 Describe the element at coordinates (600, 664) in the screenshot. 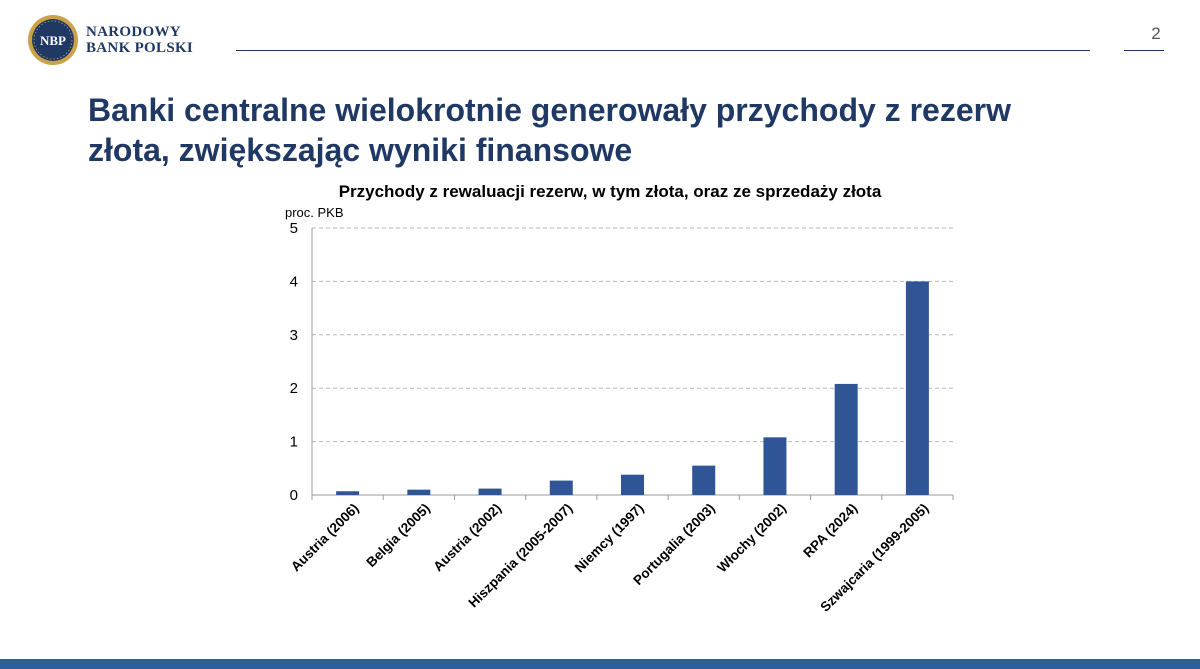

I see `footer-band` at that location.